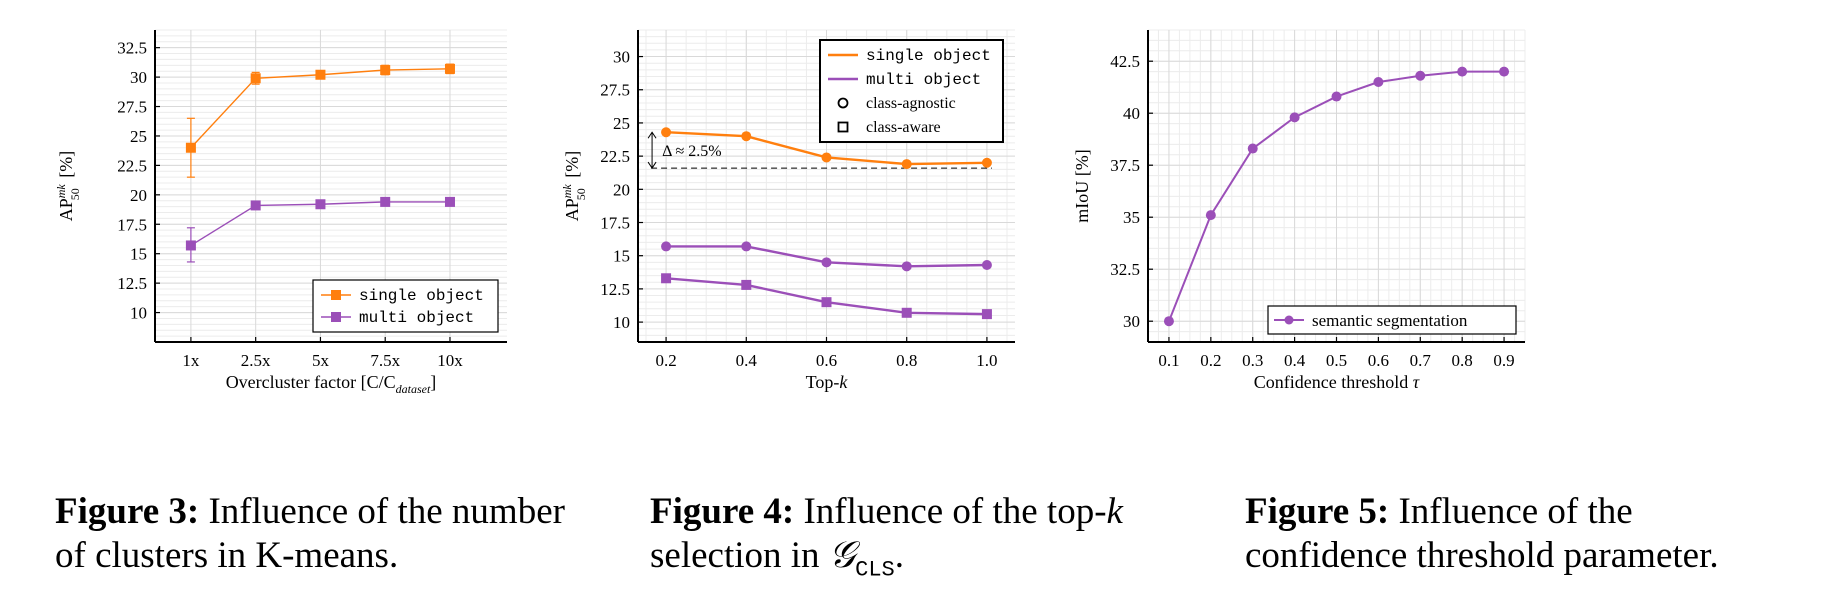 The height and width of the screenshot is (608, 1822). I want to click on fig3-legend-label: multi object, so click(416, 318).